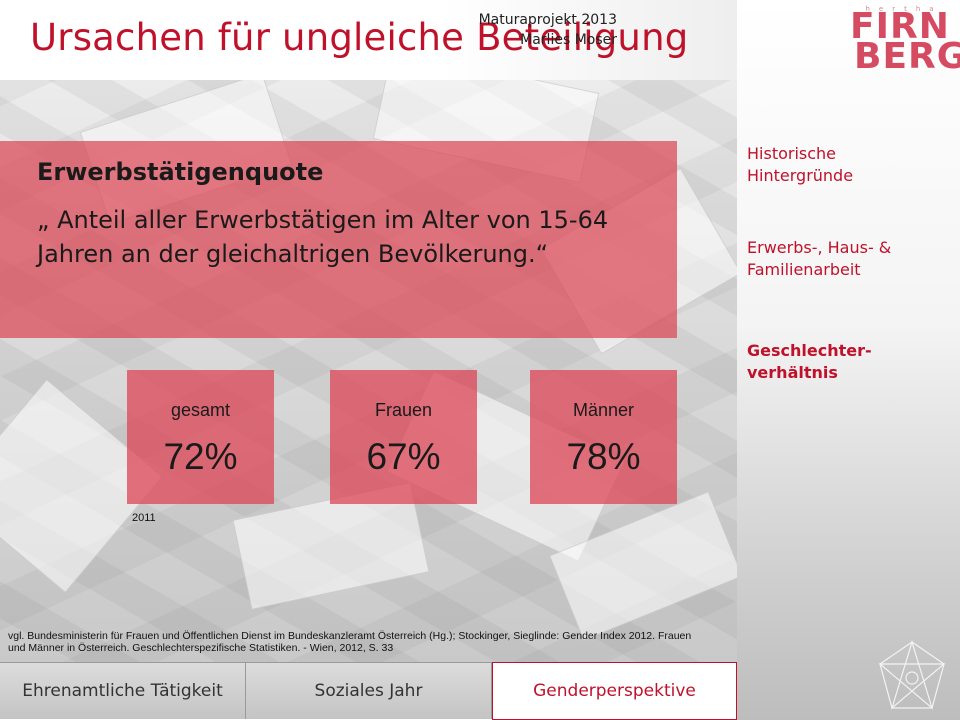 The width and height of the screenshot is (960, 720). I want to click on page-title: Ursachen für ungleiche Beteiligung, so click(359, 37).